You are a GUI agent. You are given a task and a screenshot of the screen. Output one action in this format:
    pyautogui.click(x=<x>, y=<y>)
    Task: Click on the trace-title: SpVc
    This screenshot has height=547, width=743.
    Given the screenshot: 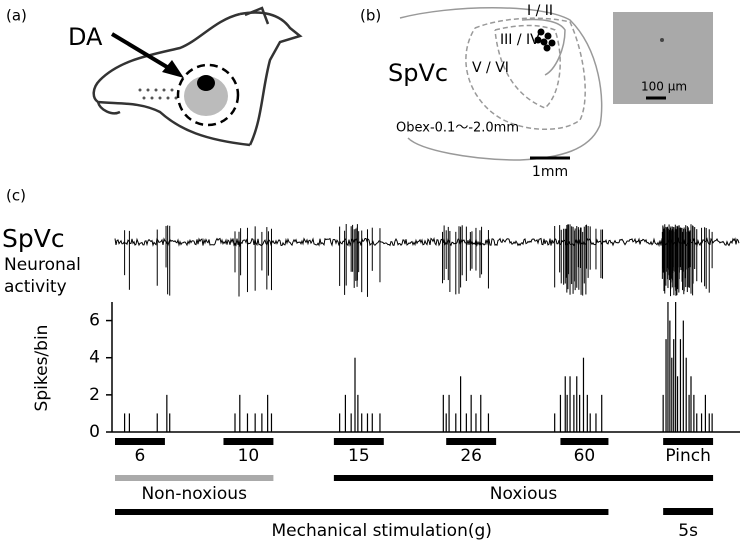 What is the action you would take?
    pyautogui.click(x=33, y=238)
    